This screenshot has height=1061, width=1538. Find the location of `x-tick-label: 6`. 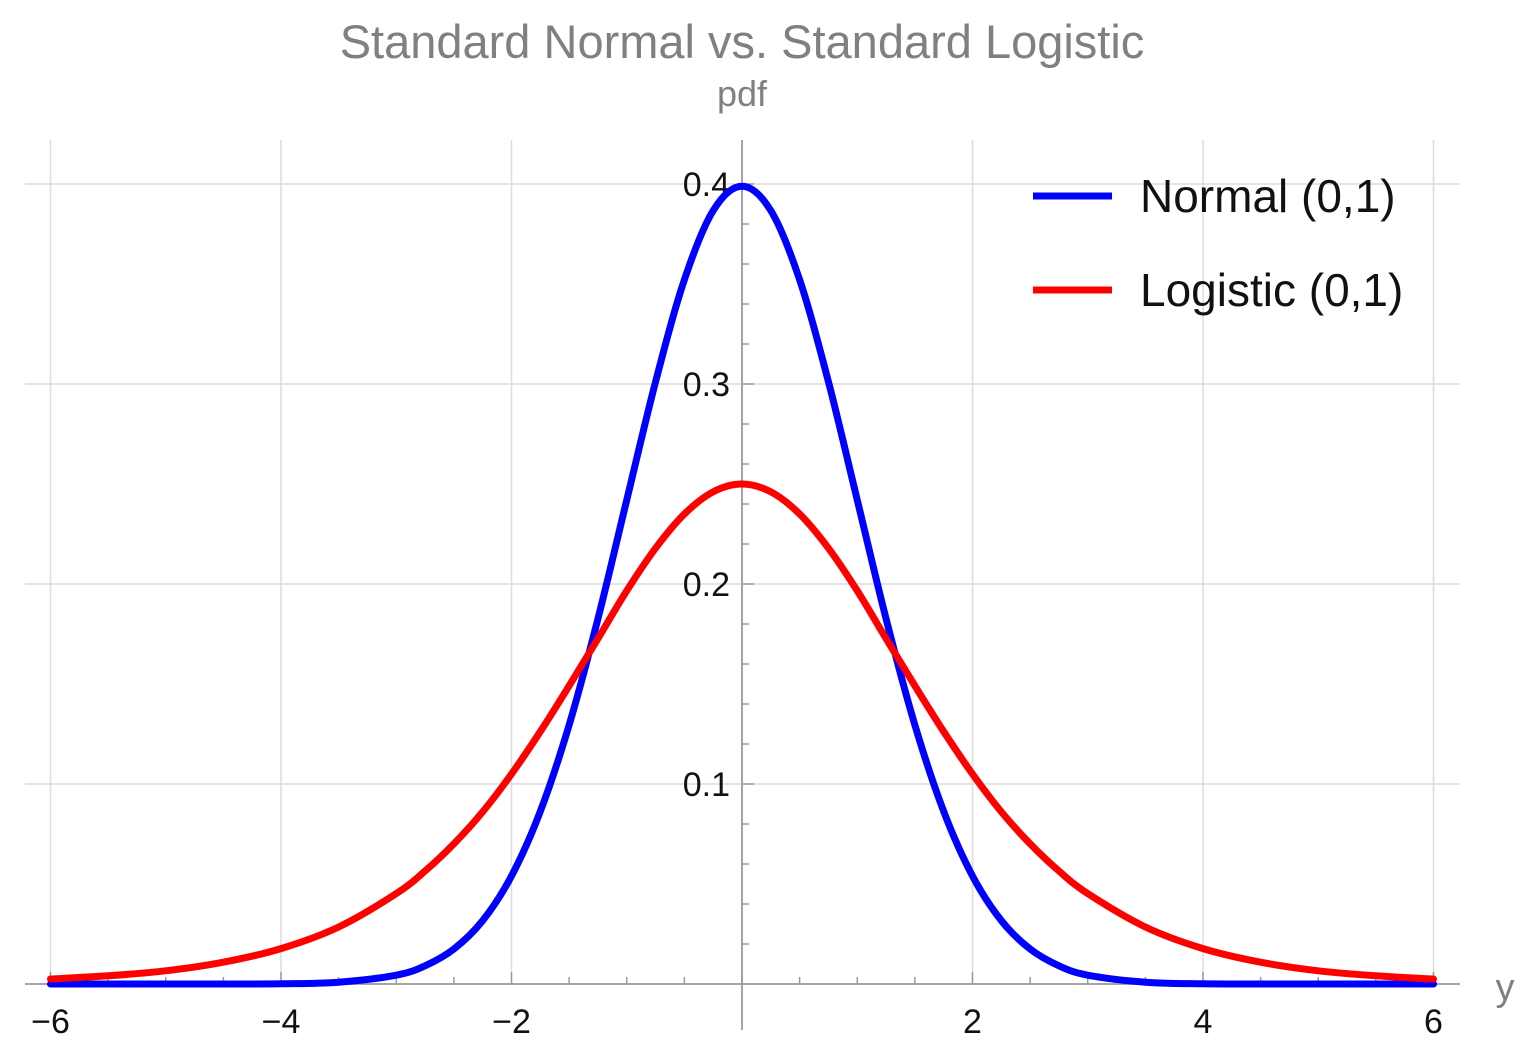

x-tick-label: 6 is located at coordinates (1433, 1022).